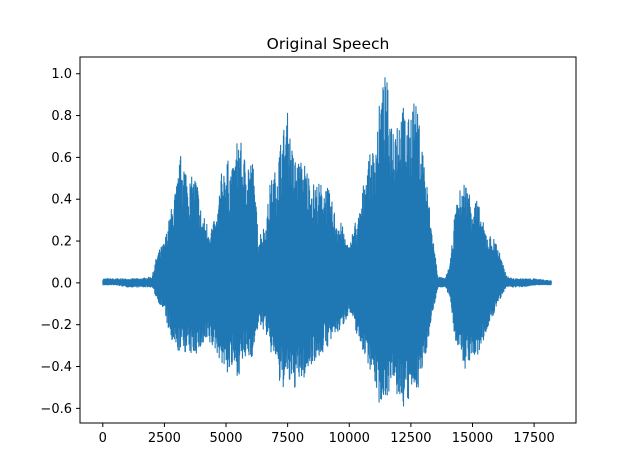  Describe the element at coordinates (61, 116) in the screenshot. I see `y-tick-label: 0.8` at that location.